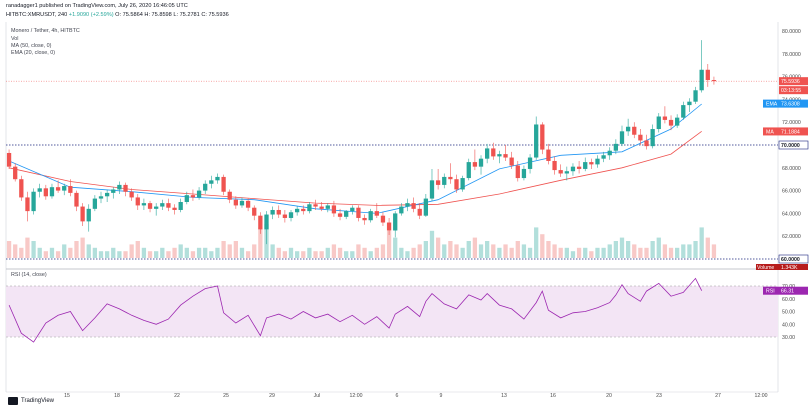 The width and height of the screenshot is (810, 414). I want to click on last-price-tag: 75.5936, so click(793, 81).